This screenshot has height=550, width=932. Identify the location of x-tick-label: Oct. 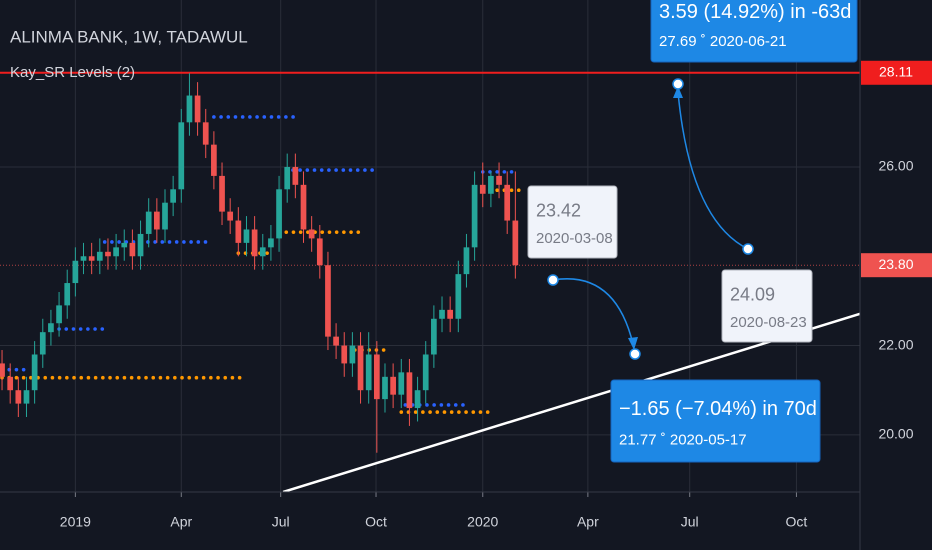
(376, 522).